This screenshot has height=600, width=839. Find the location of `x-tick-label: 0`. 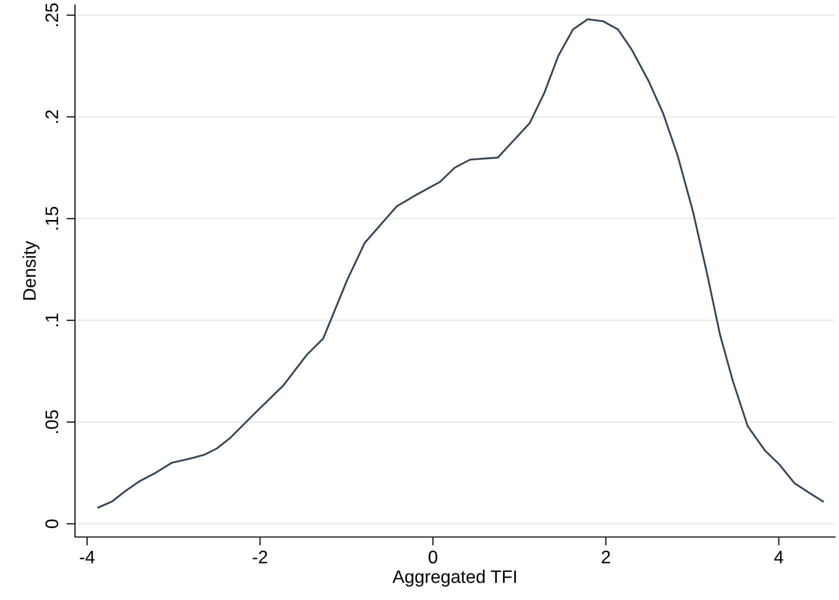

x-tick-label: 0 is located at coordinates (433, 557).